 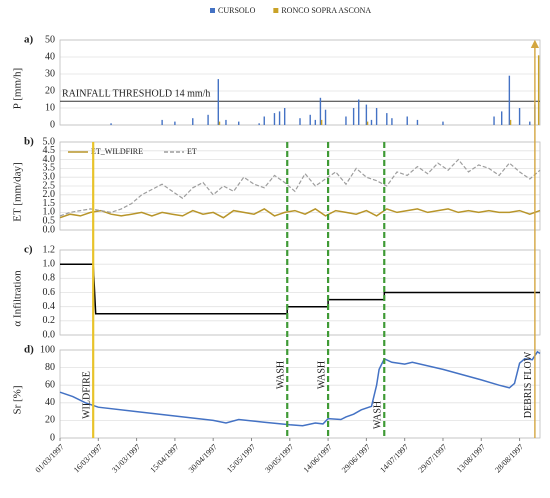 What do you see at coordinates (28, 250) in the screenshot?
I see `panel-label: c)` at bounding box center [28, 250].